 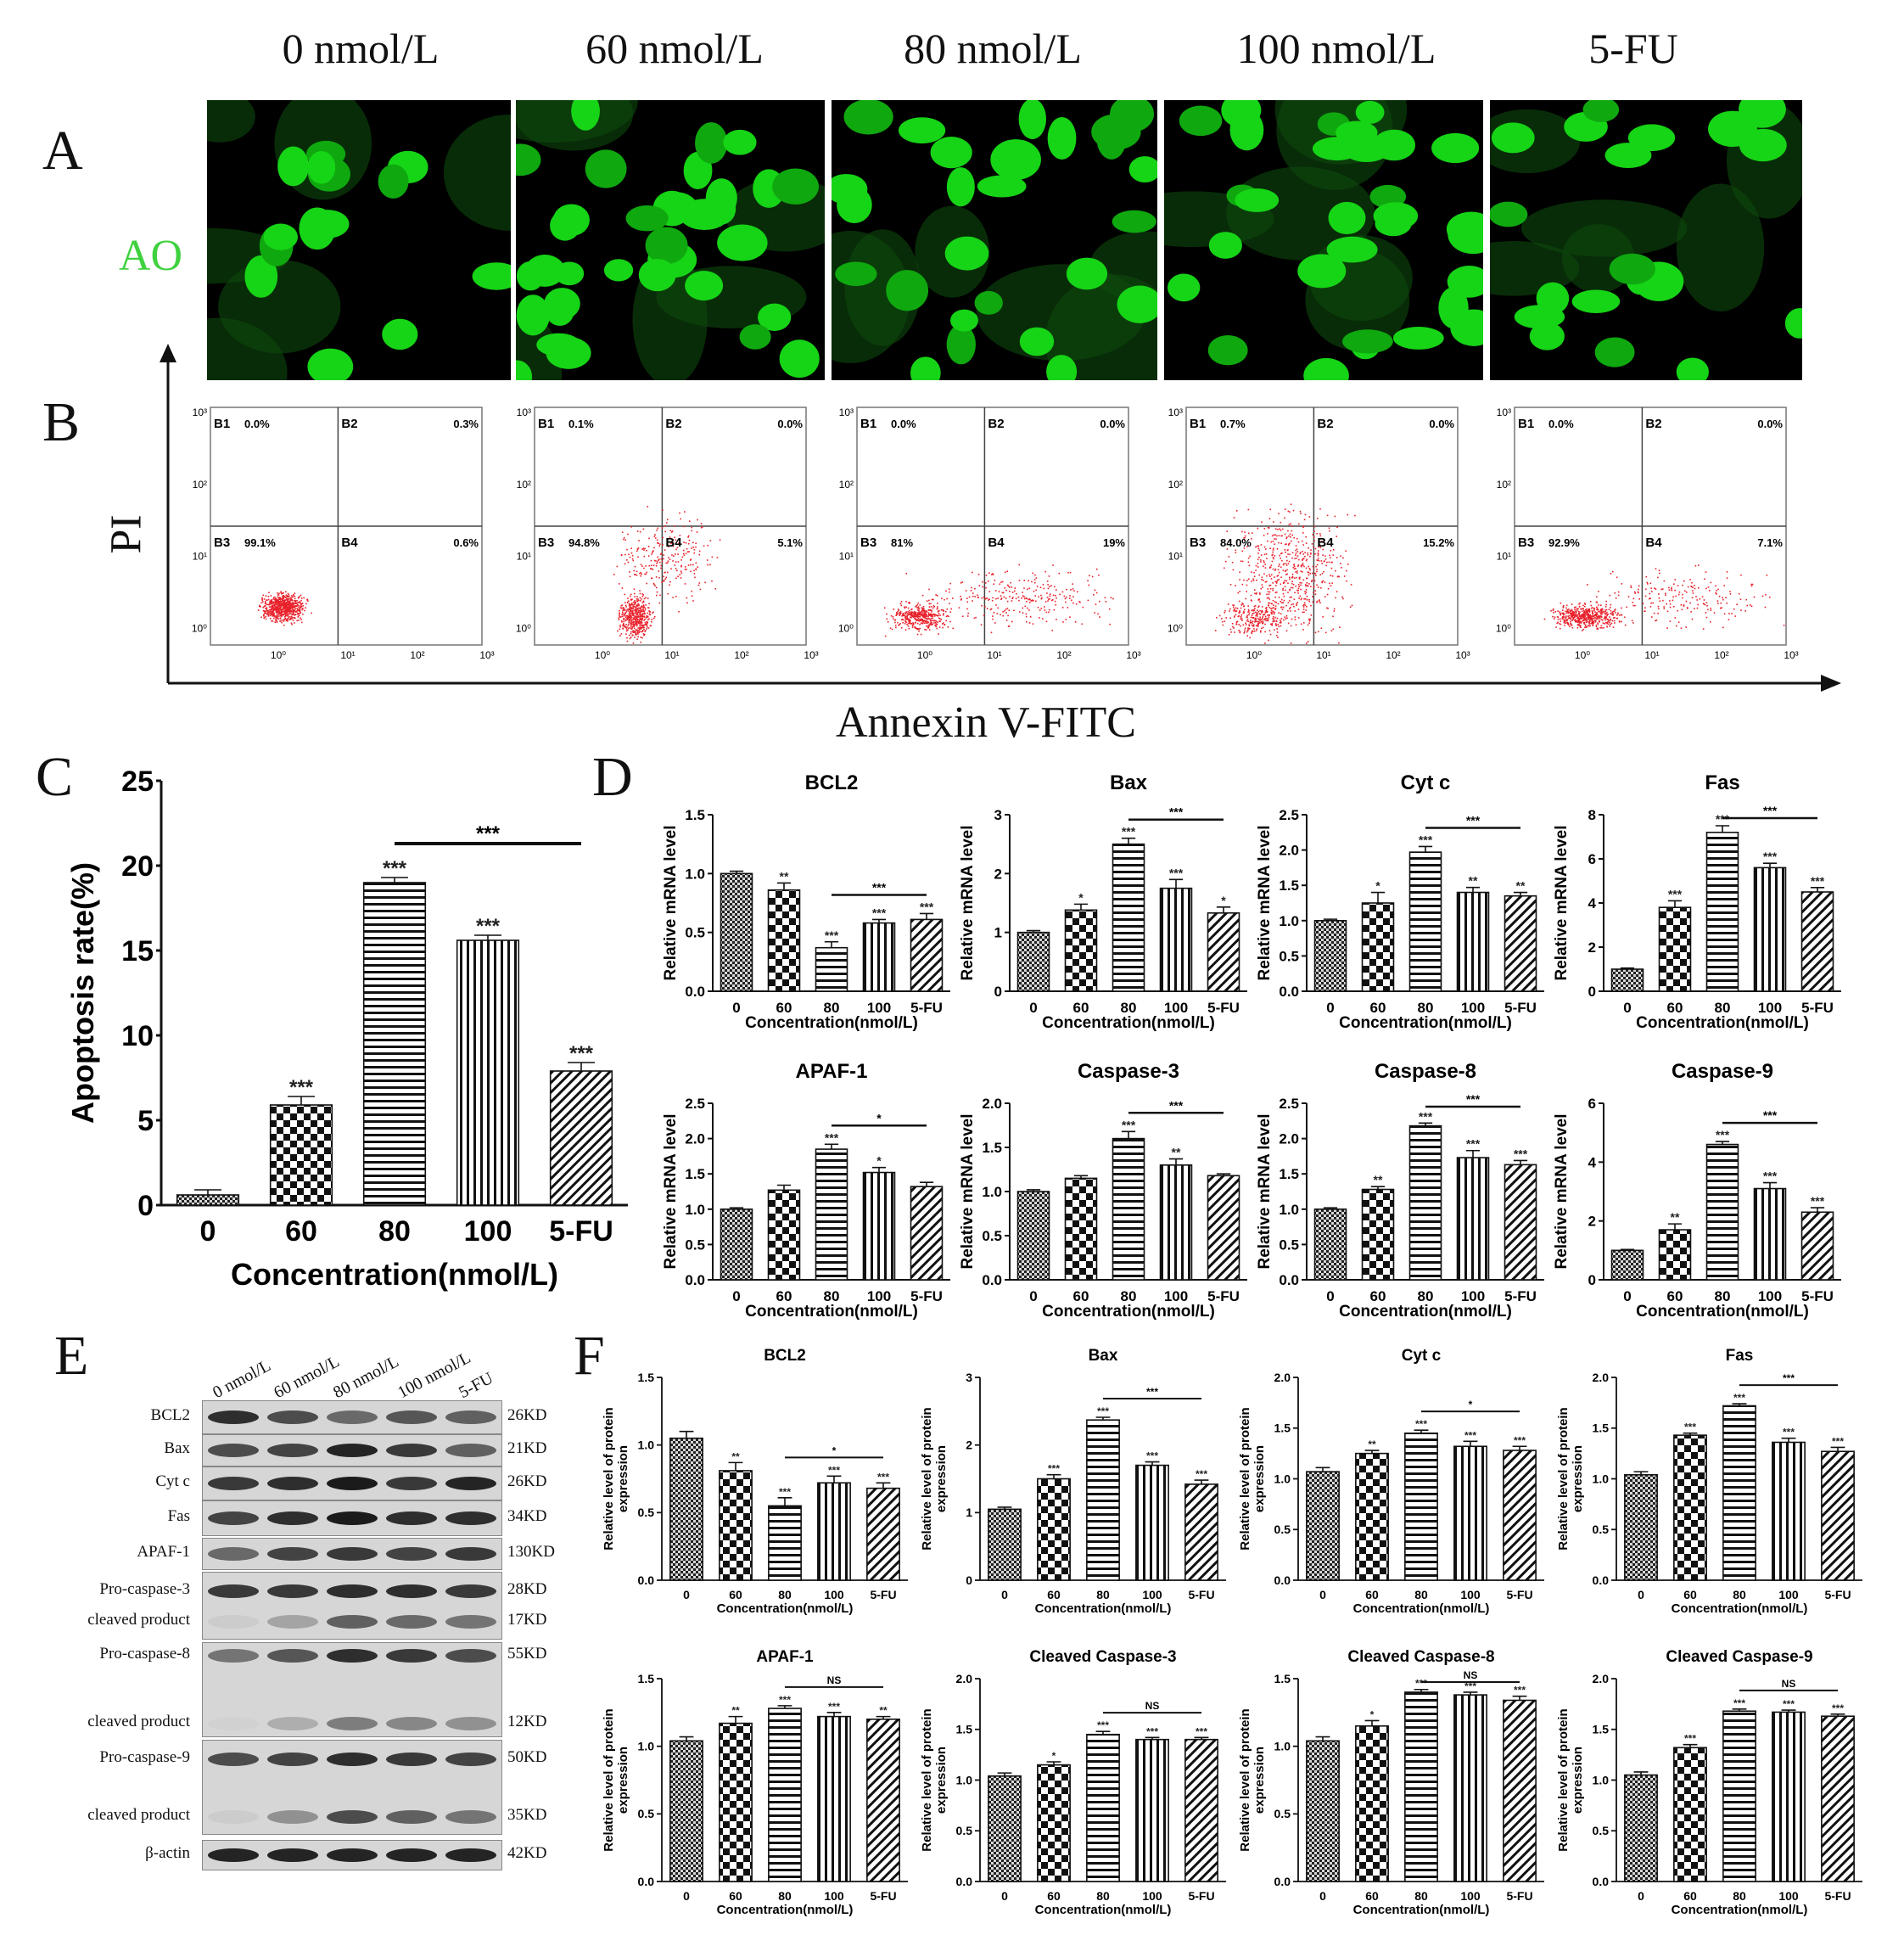 I want to click on chart-x-axis-label: Concentration(nmol/L), so click(x=1128, y=1312).